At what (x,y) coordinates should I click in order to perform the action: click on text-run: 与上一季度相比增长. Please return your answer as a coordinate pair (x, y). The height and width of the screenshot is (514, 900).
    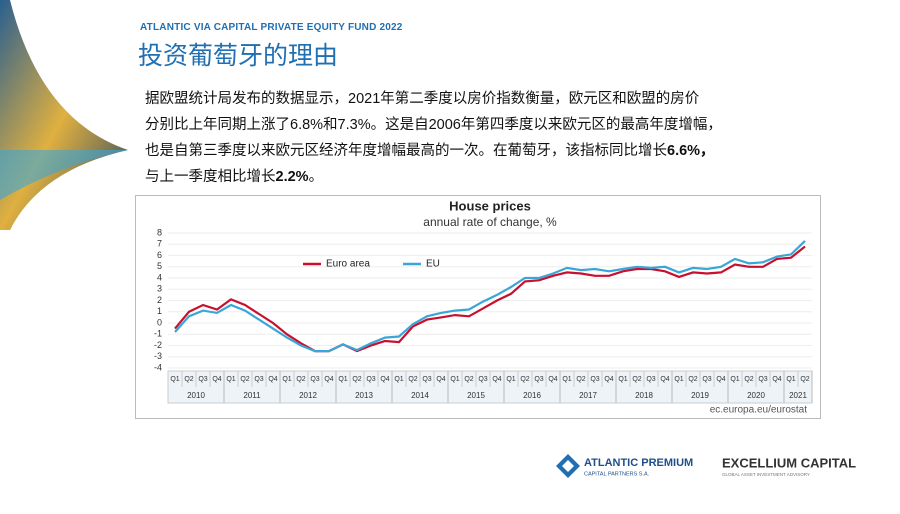
    Looking at the image, I should click on (210, 177).